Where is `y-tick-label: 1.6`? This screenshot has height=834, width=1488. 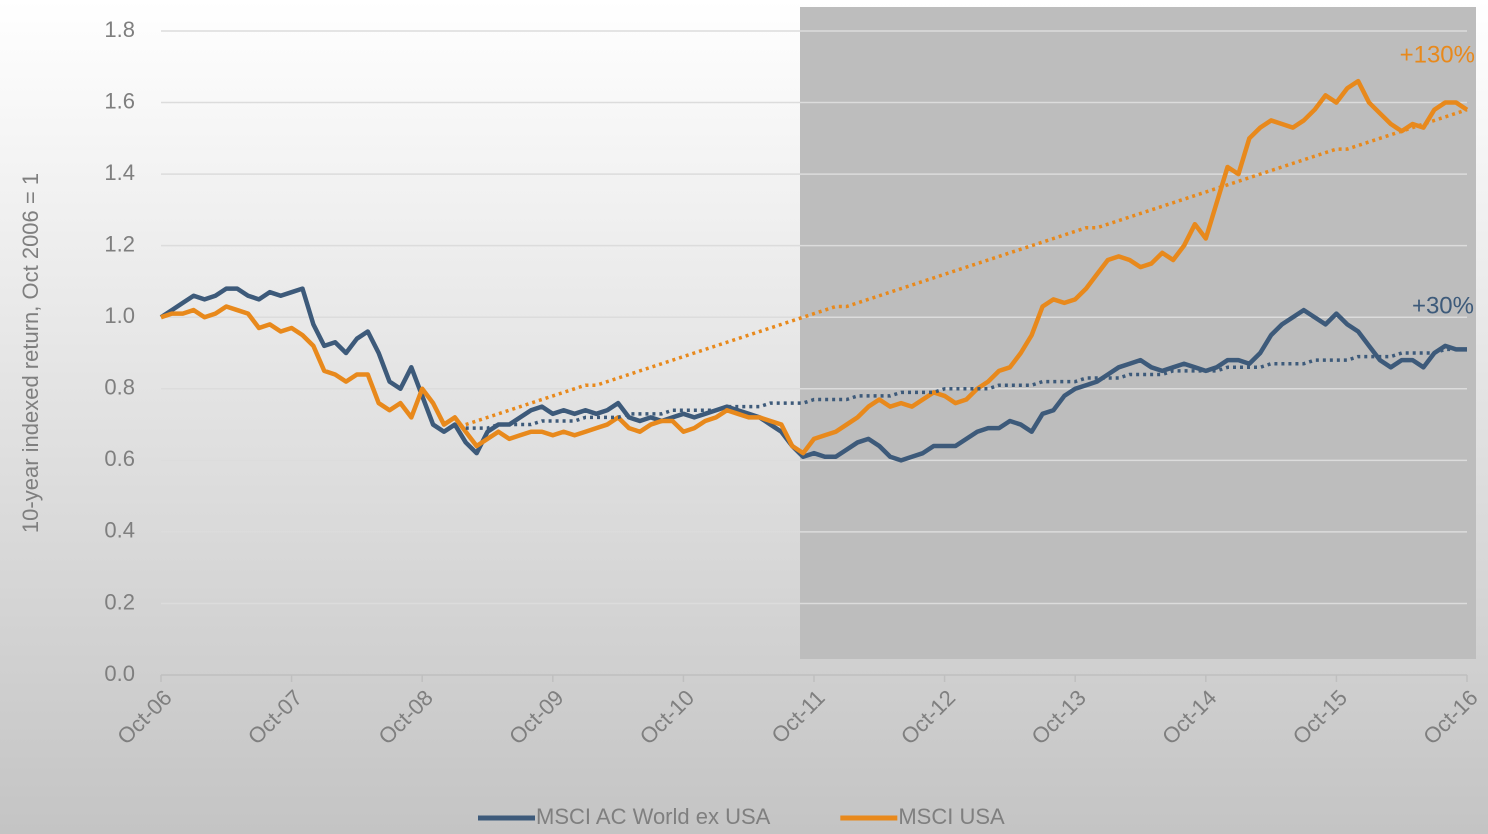 y-tick-label: 1.6 is located at coordinates (119, 100).